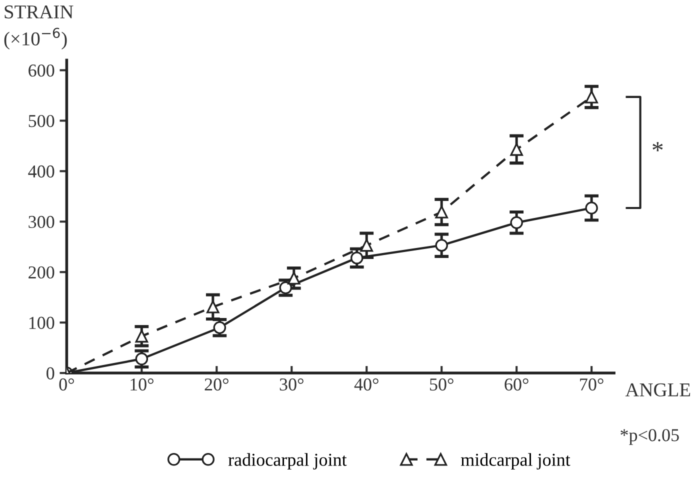 The width and height of the screenshot is (697, 481). What do you see at coordinates (516, 384) in the screenshot?
I see `x-tick-label: 60°` at bounding box center [516, 384].